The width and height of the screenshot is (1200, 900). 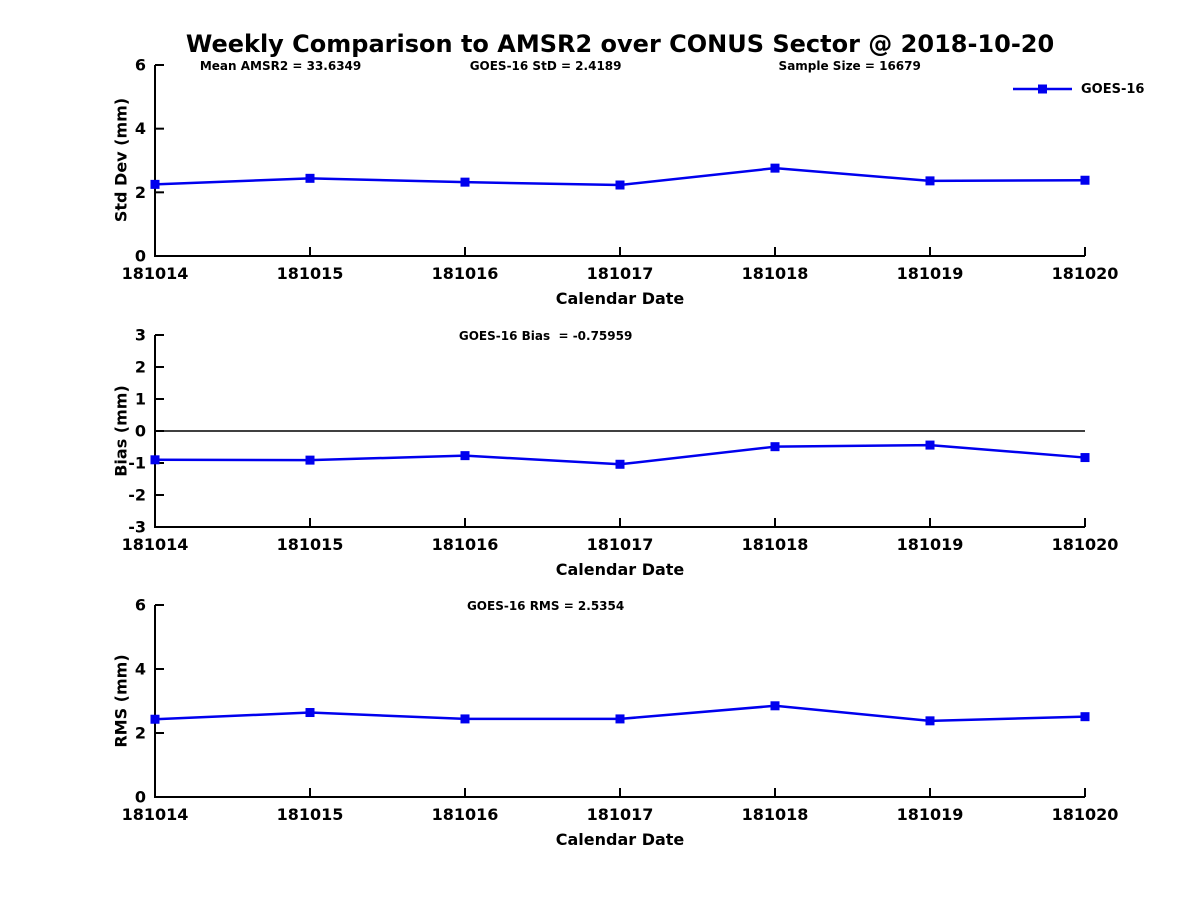 I want to click on y-tick-label: 1, so click(x=140, y=399).